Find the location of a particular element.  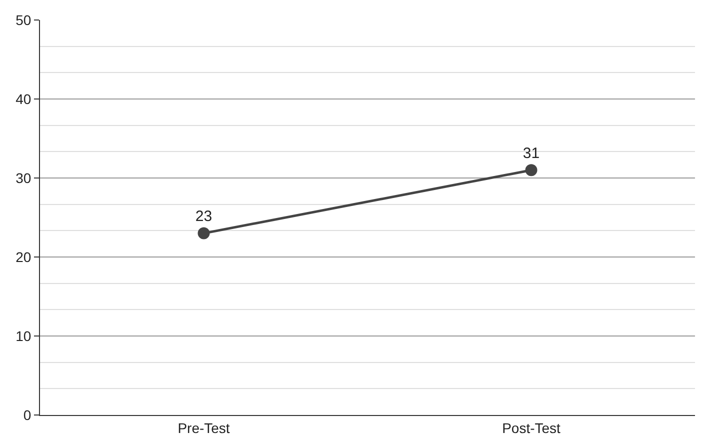

data-label: 31 is located at coordinates (531, 153).